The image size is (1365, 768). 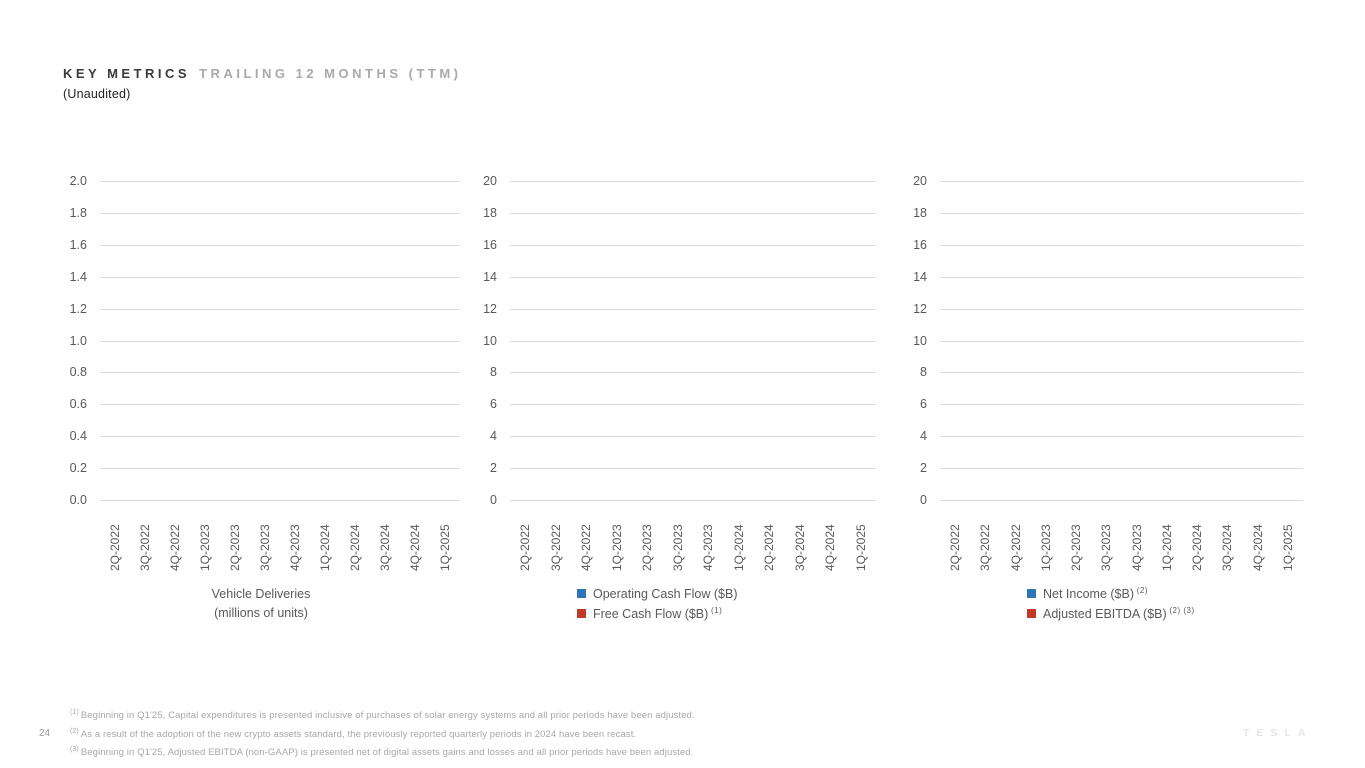 I want to click on y-axis-tick-label: 0.0, so click(x=78, y=500).